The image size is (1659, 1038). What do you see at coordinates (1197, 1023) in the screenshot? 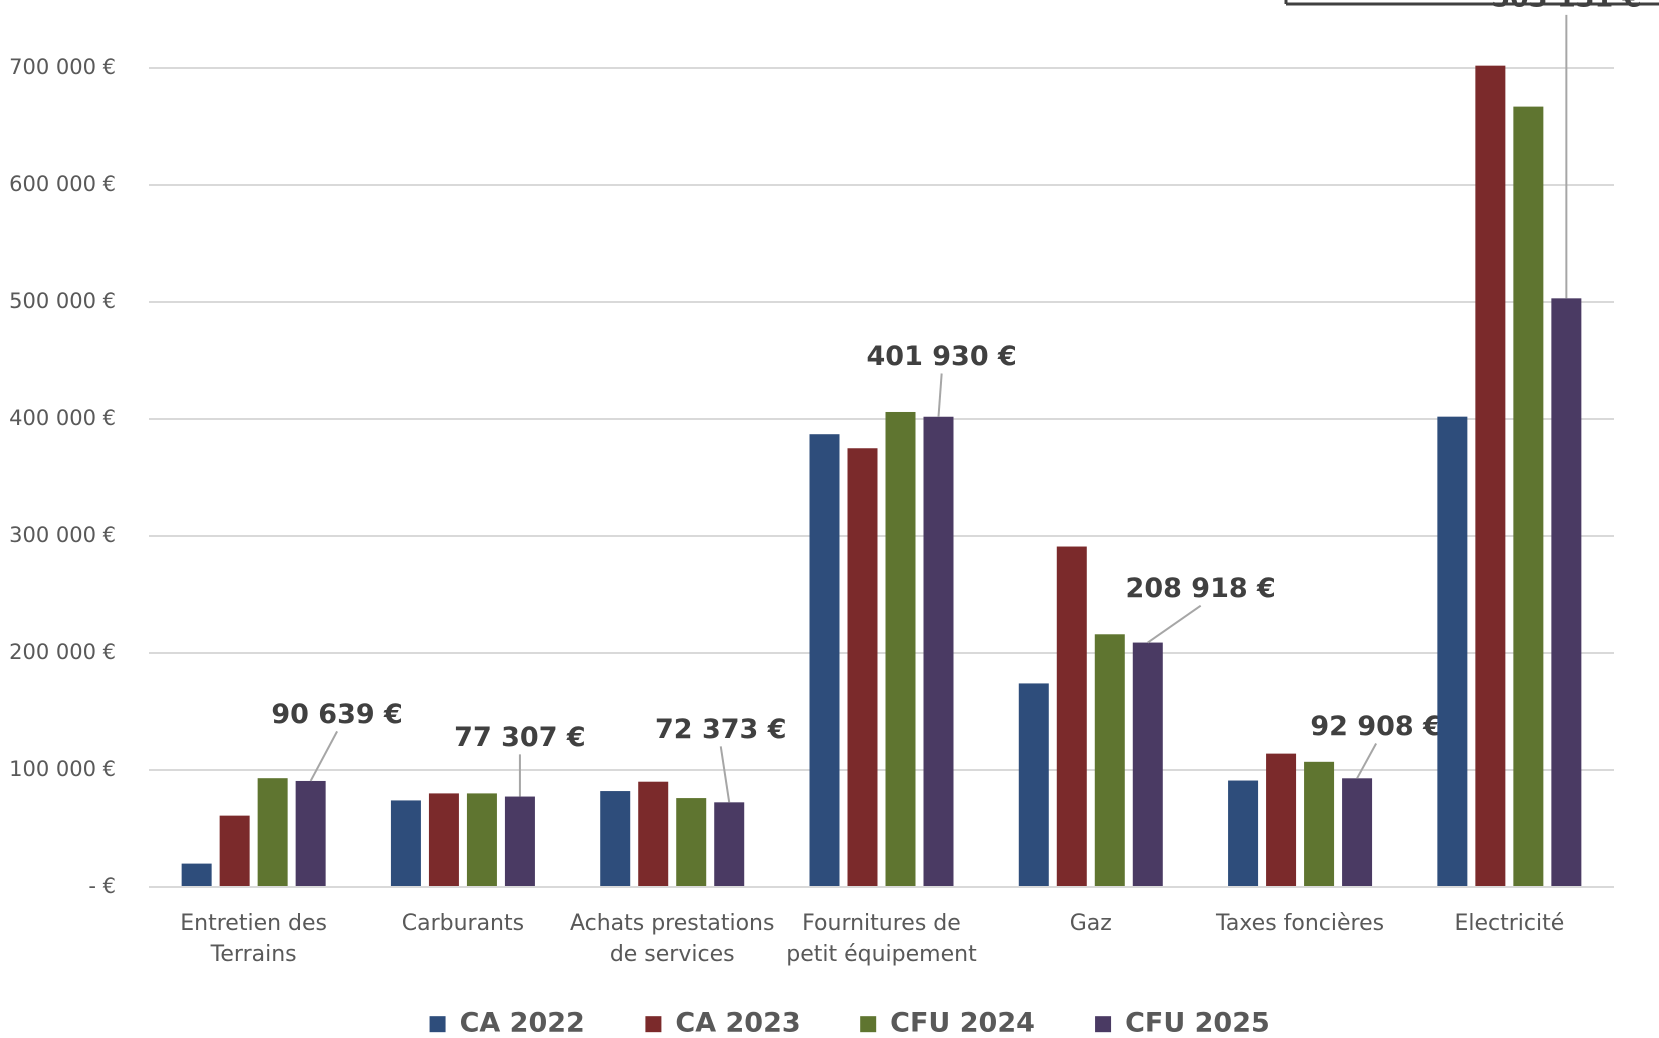
I see `legend-label: CFU 2025` at bounding box center [1197, 1023].